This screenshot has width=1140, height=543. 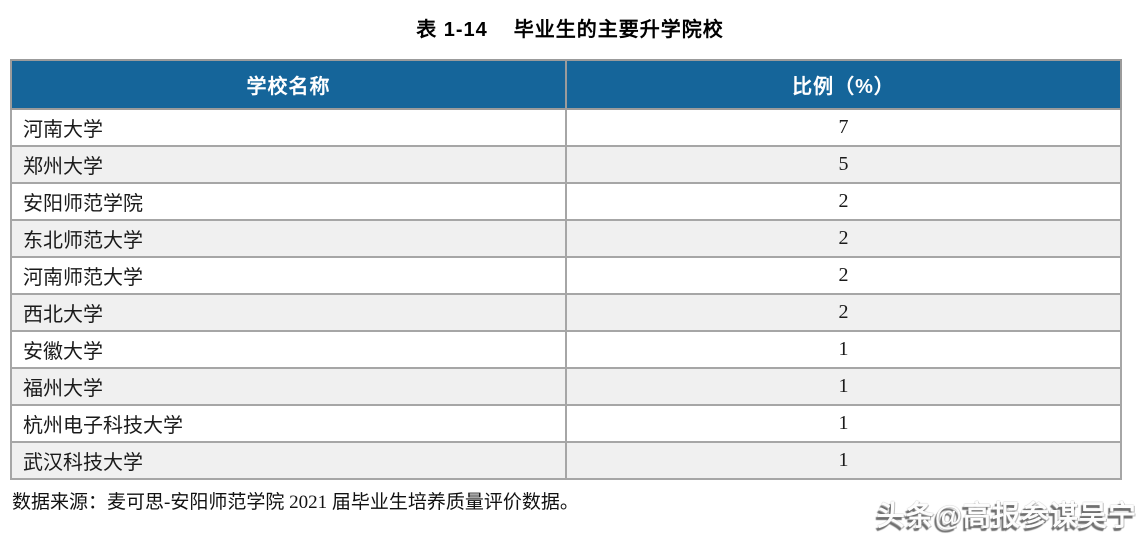 What do you see at coordinates (288, 127) in the screenshot?
I see `school-name: 河南大学` at bounding box center [288, 127].